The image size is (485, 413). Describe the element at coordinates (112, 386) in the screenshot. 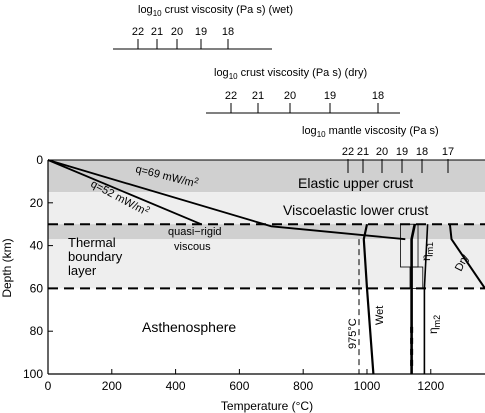

I see `x-tick-label-200: 200` at that location.